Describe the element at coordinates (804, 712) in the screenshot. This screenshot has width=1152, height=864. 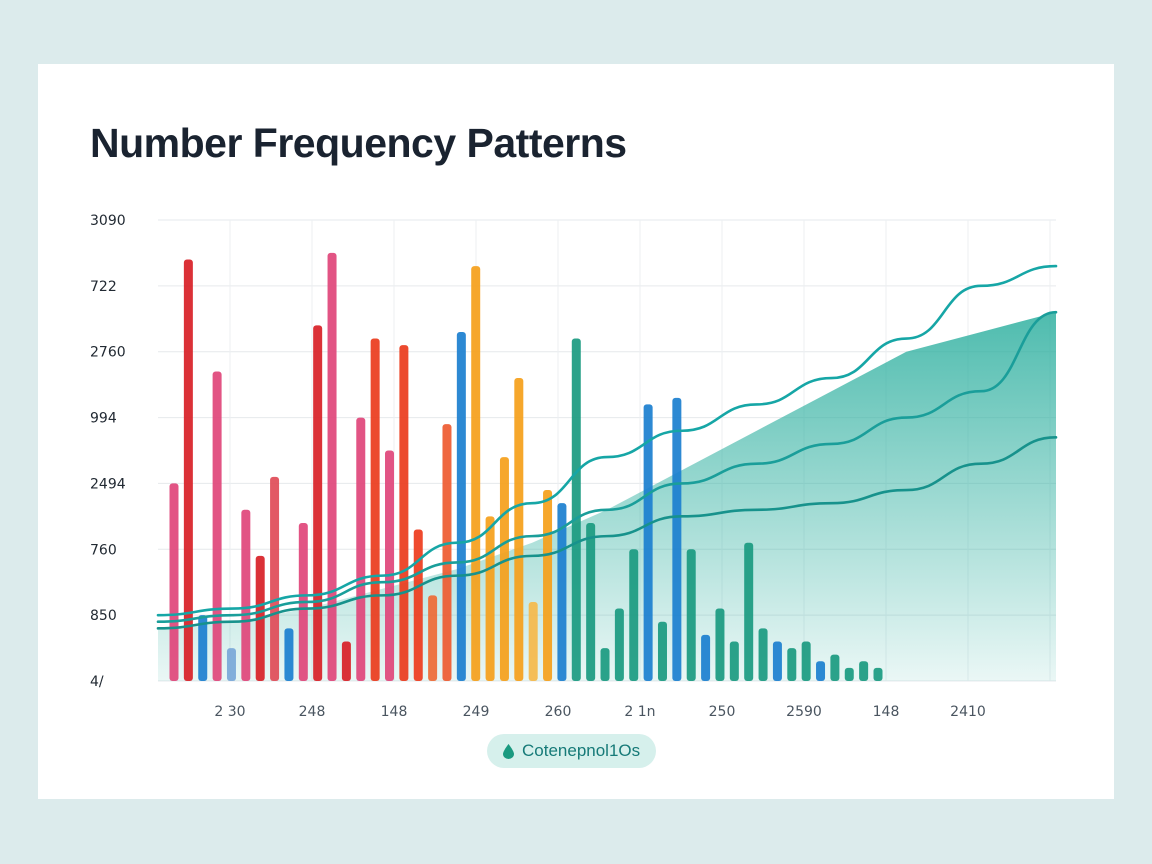
I see `x-tick-label: 2590` at that location.